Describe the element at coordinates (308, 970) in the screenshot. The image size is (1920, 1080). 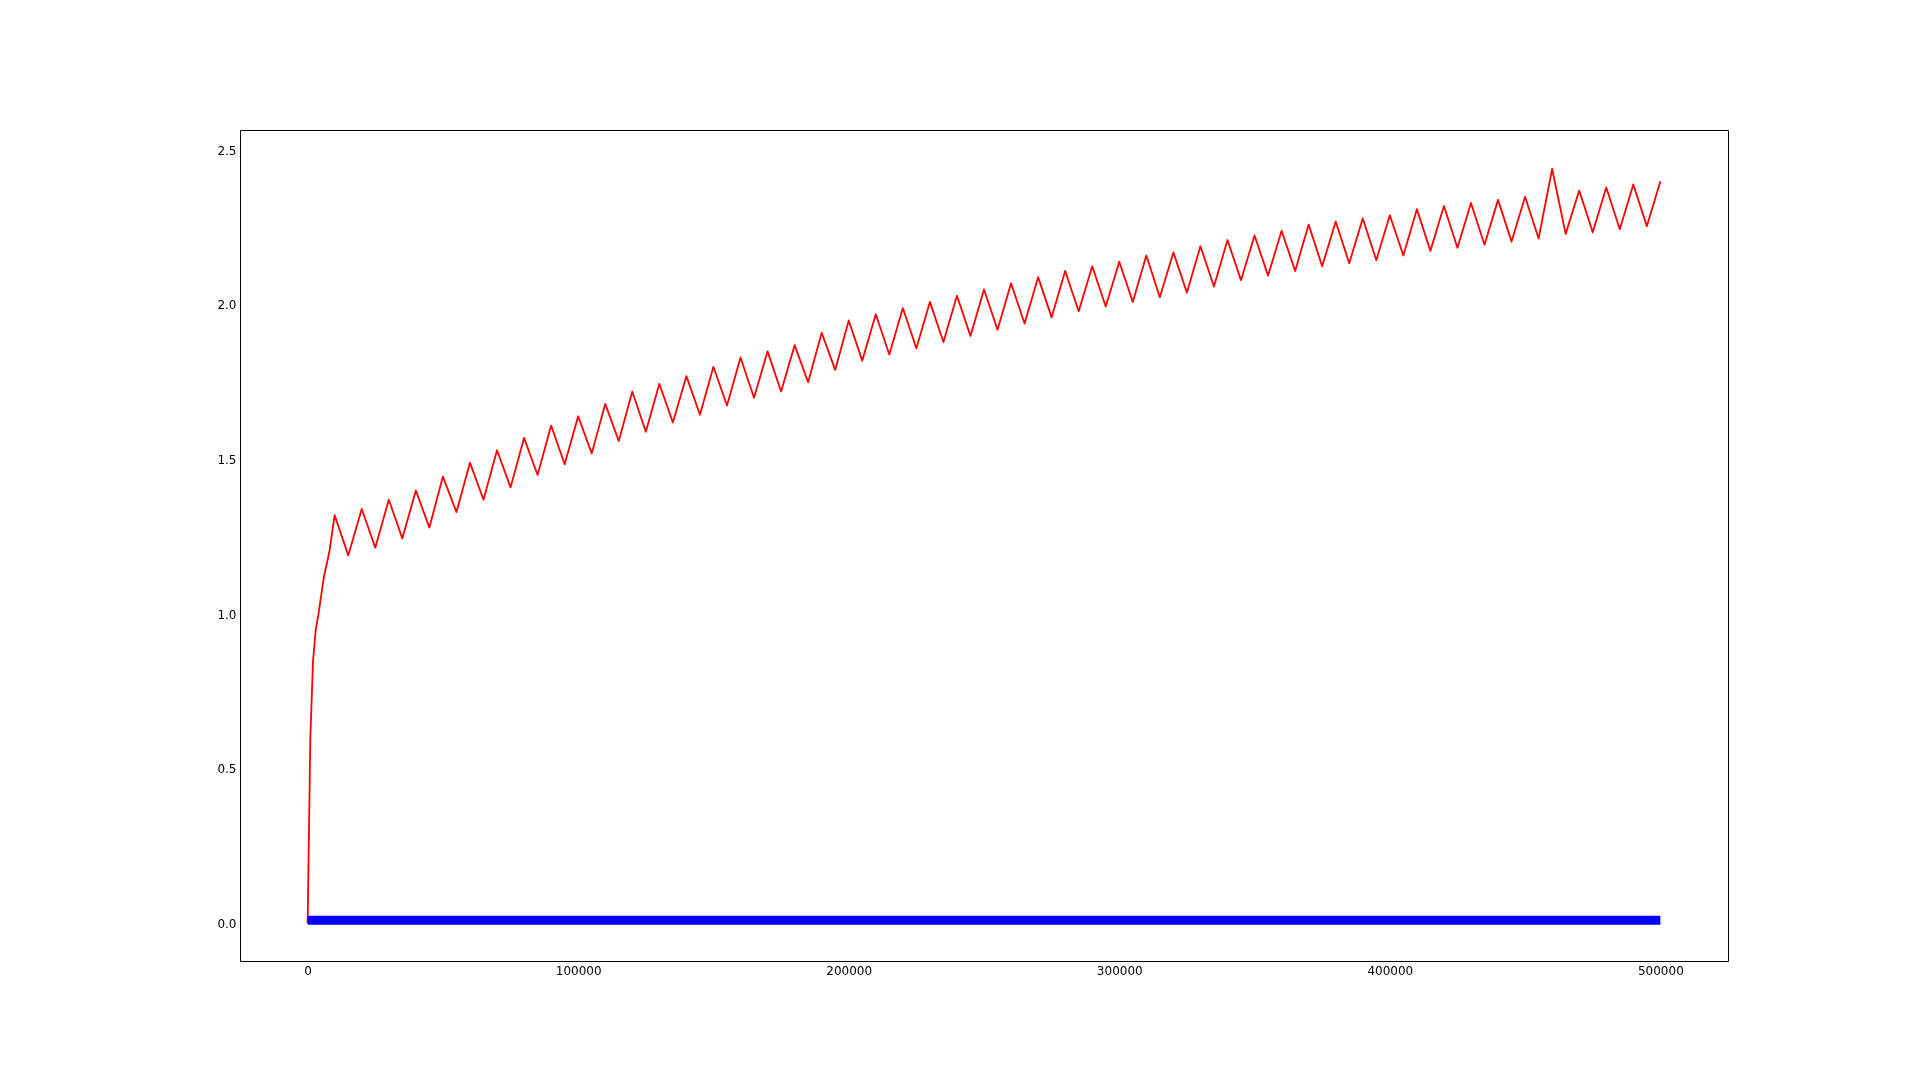
I see `x-tick-label: 0` at that location.